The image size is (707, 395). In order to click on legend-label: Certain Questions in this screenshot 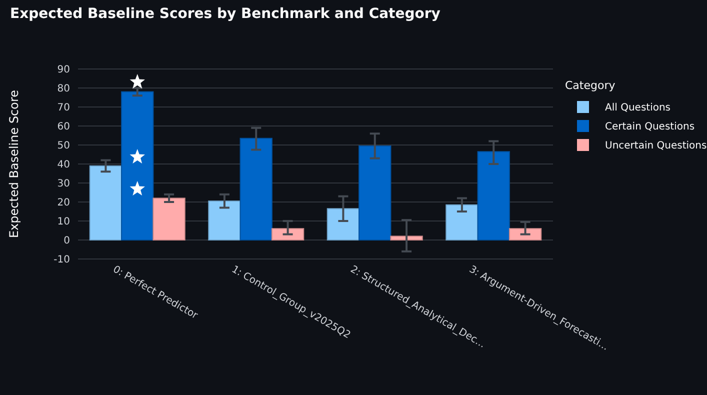, I will do `click(650, 127)`.